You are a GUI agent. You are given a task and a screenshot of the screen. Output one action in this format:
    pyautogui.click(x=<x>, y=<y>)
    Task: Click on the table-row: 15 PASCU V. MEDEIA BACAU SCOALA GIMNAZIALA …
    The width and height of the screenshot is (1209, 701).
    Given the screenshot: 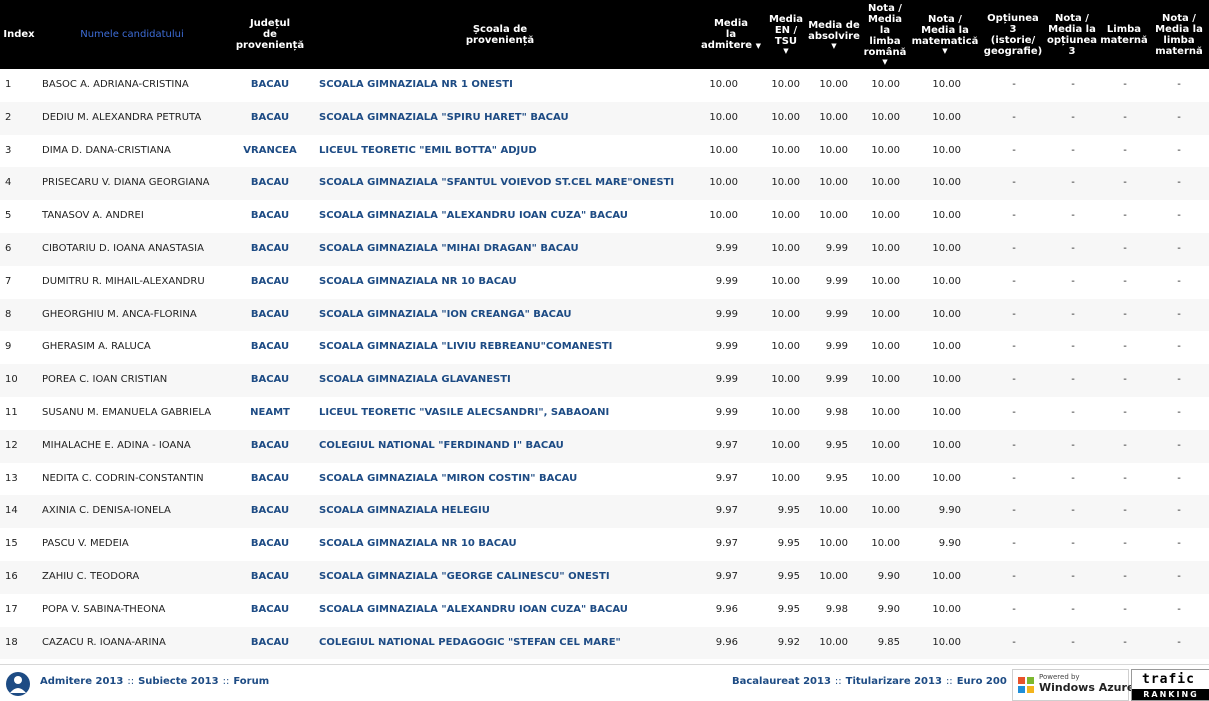 What is the action you would take?
    pyautogui.click(x=604, y=544)
    